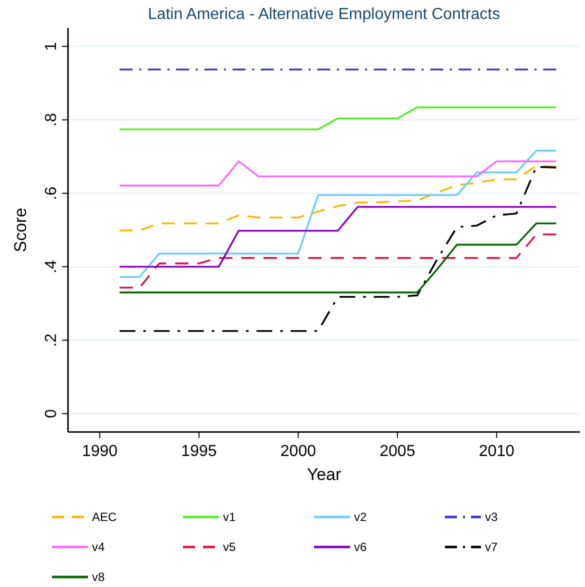 The width and height of the screenshot is (585, 587). Describe the element at coordinates (199, 451) in the screenshot. I see `x-tick-label: 1995` at that location.